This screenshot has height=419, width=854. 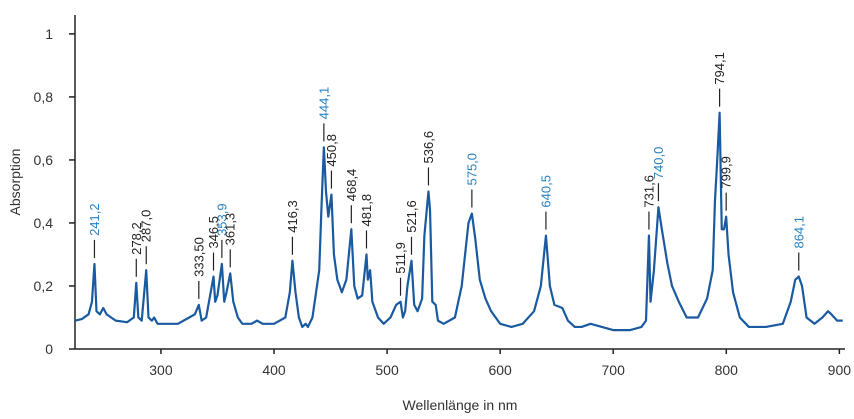 I want to click on annotation-label: 536,6, so click(x=428, y=147).